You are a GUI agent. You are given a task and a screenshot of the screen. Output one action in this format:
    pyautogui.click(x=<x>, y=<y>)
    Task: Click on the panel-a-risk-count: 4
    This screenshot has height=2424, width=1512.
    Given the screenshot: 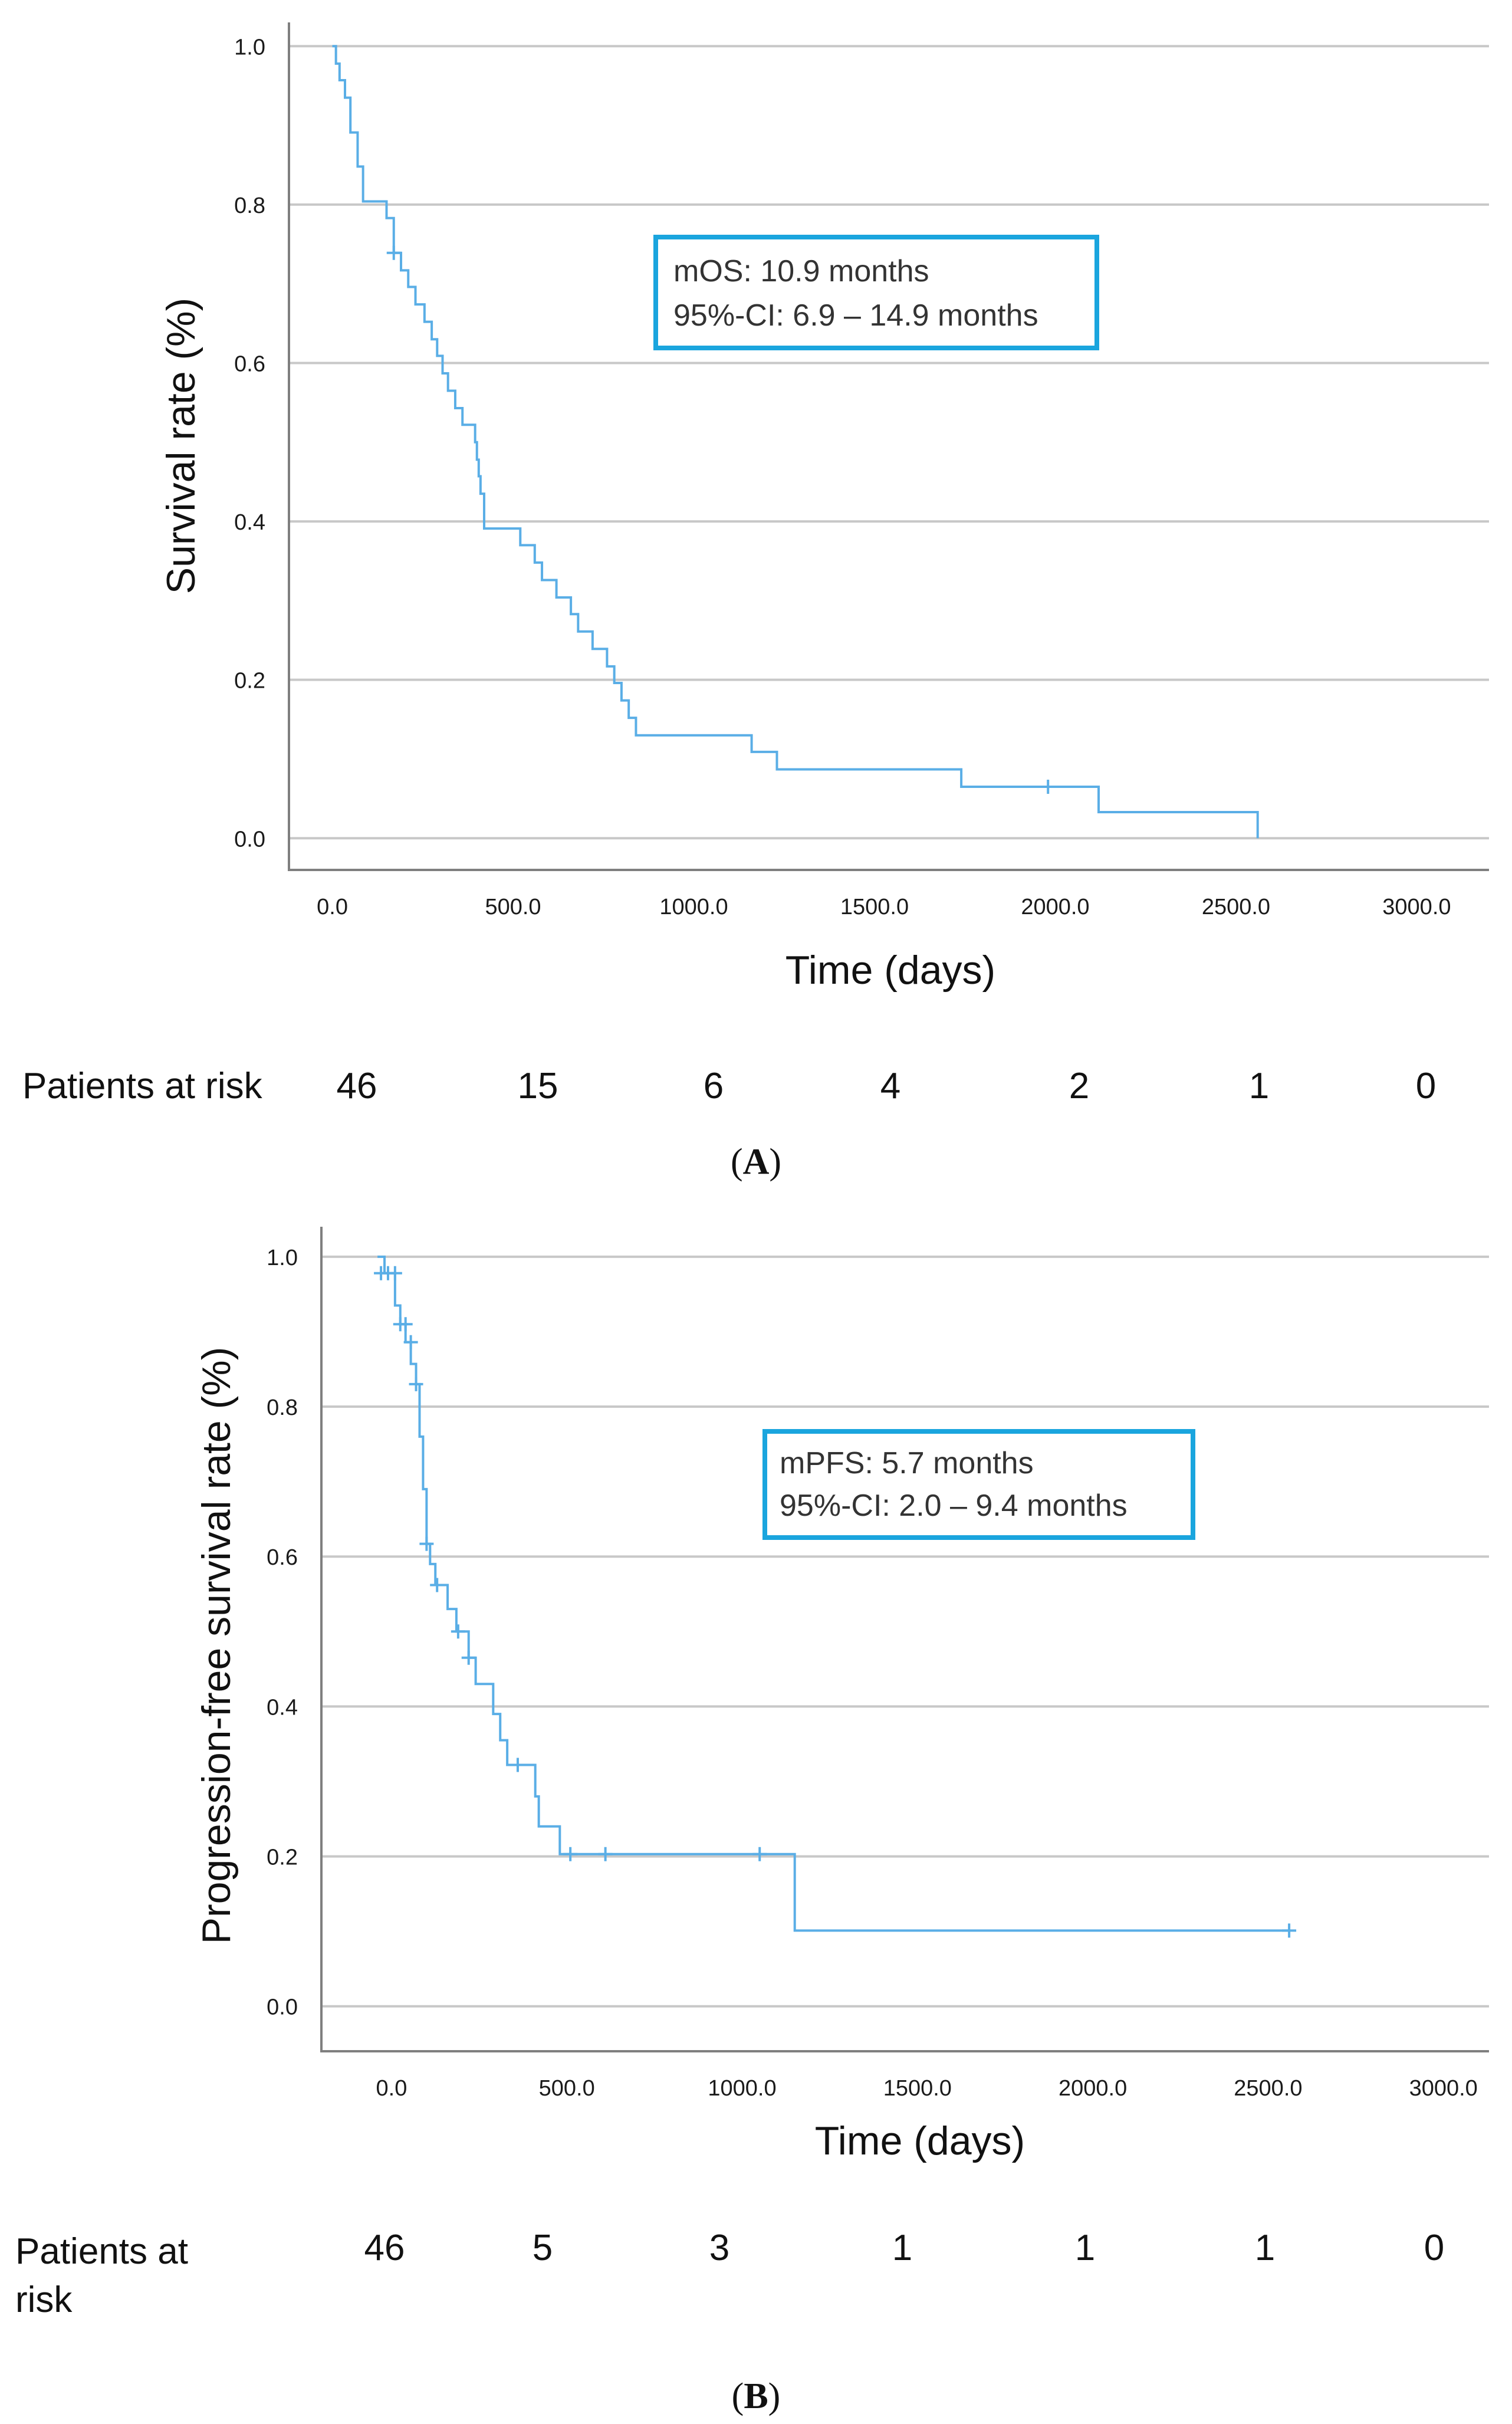 What is the action you would take?
    pyautogui.click(x=890, y=1086)
    